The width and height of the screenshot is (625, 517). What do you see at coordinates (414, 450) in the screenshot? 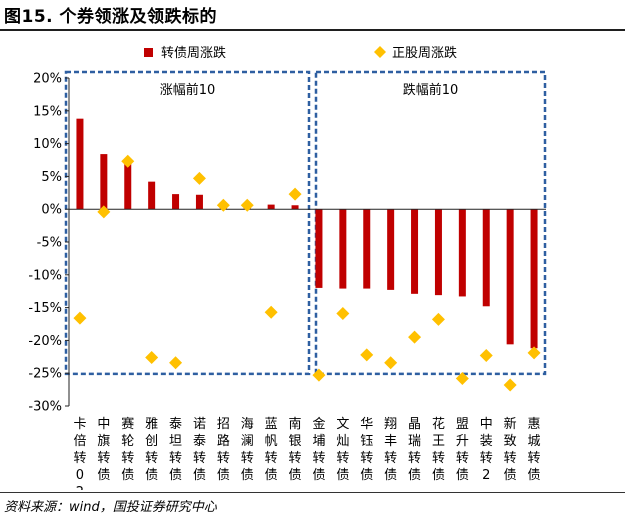
I see `x-tick-label: 晶瑞转债` at bounding box center [414, 450].